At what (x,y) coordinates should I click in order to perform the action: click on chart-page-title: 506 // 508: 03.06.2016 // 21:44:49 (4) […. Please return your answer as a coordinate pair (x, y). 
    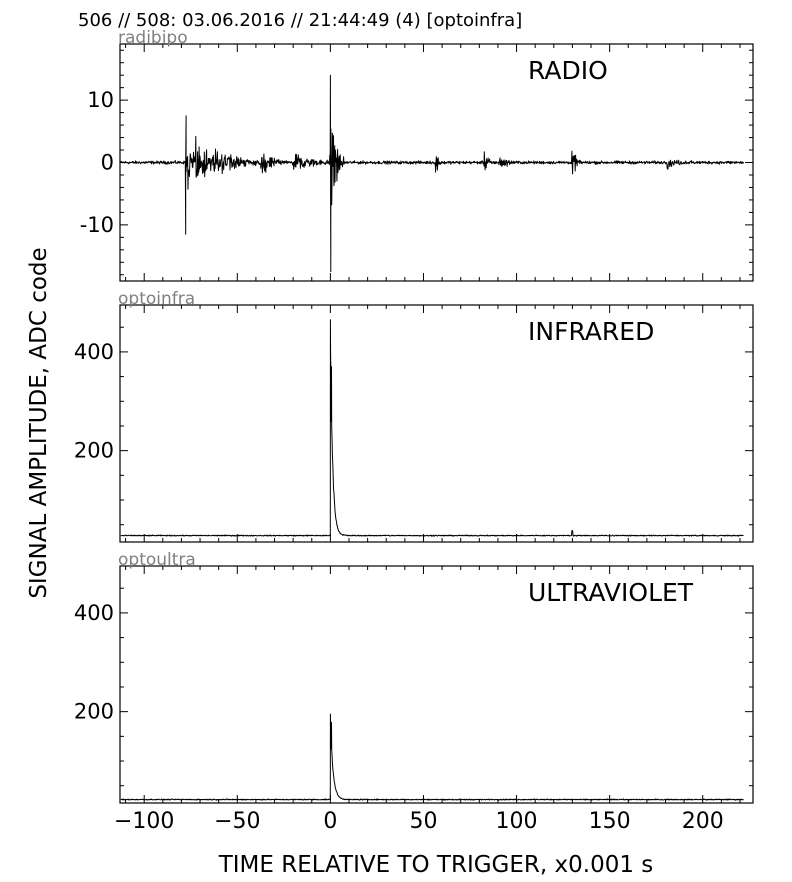
    Looking at the image, I should click on (300, 20).